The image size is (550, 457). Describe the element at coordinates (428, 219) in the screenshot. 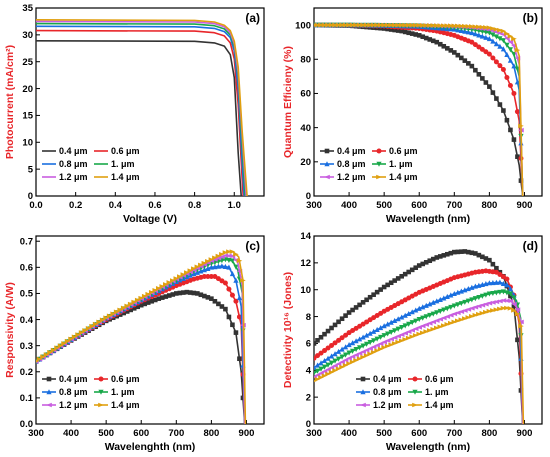

I see `x-axis-title: Wavelength (nm)` at that location.